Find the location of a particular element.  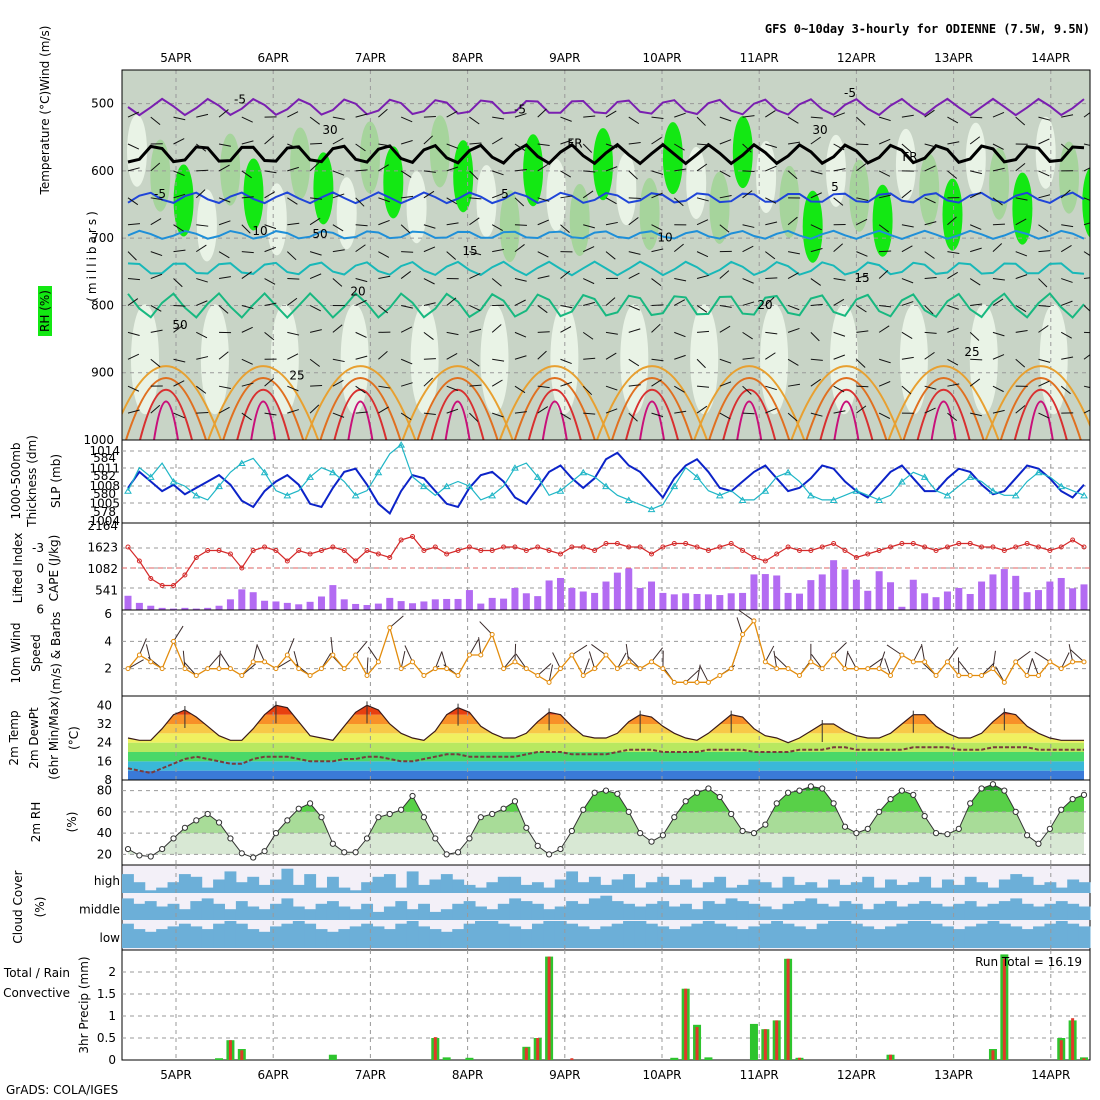

temperature-contour is located at coordinates (606, 305).